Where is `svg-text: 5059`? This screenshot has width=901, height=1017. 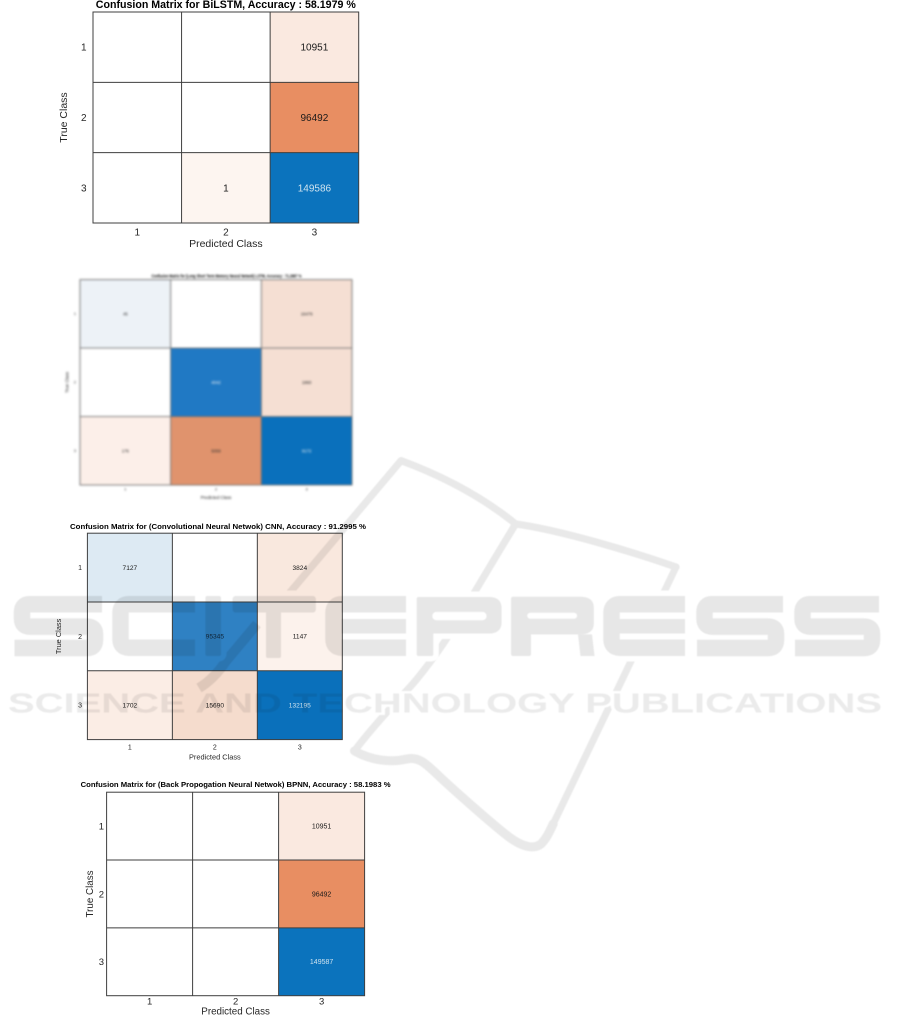 svg-text: 5059 is located at coordinates (216, 450).